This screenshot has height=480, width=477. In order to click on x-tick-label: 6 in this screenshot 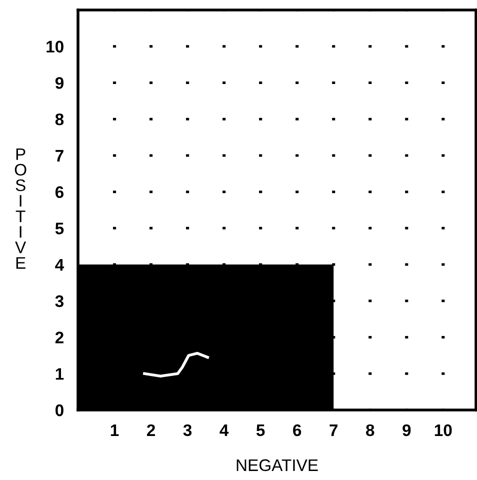, I will do `click(297, 430)`.